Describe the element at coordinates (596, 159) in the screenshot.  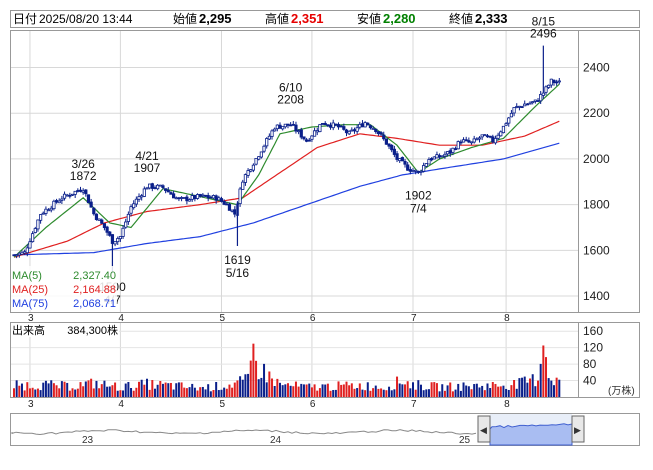
I see `price-tick-label: 2000` at that location.